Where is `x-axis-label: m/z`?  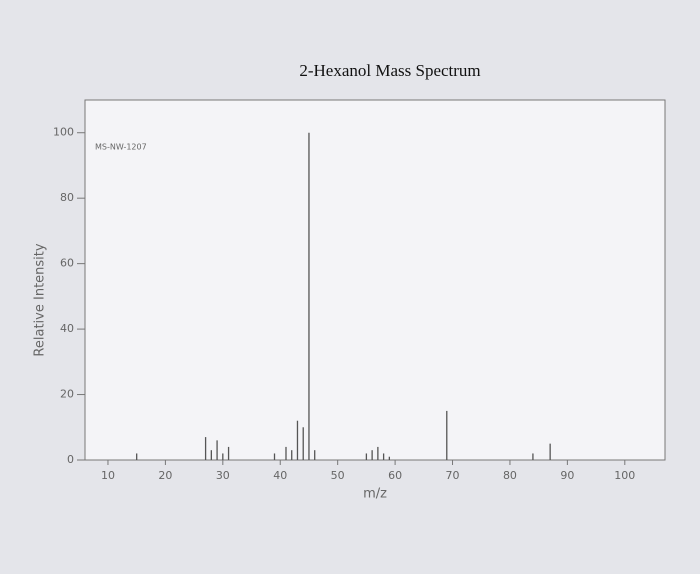 x-axis-label: m/z is located at coordinates (375, 494).